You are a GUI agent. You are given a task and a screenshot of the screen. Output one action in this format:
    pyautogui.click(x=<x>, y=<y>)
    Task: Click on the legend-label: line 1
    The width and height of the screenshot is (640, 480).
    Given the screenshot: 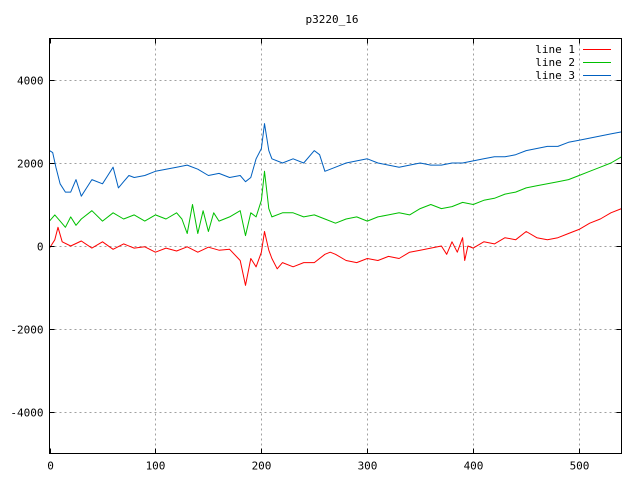 What is the action you would take?
    pyautogui.click(x=555, y=49)
    